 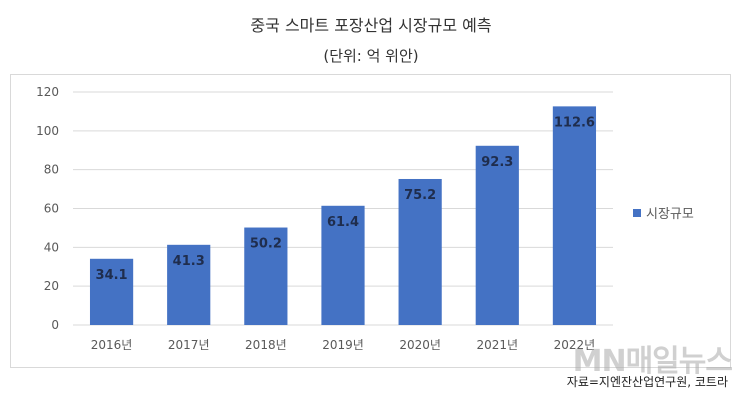 I want to click on y-tick-label: 60, so click(x=51, y=209).